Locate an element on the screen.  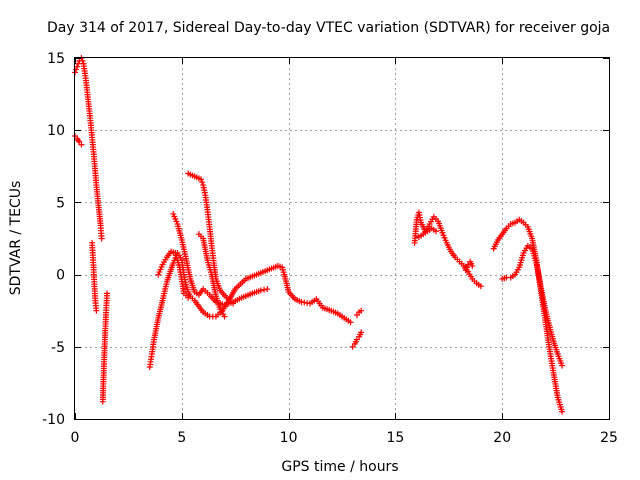
y-axis-label: SDTVAR / TECUs is located at coordinates (16, 238).